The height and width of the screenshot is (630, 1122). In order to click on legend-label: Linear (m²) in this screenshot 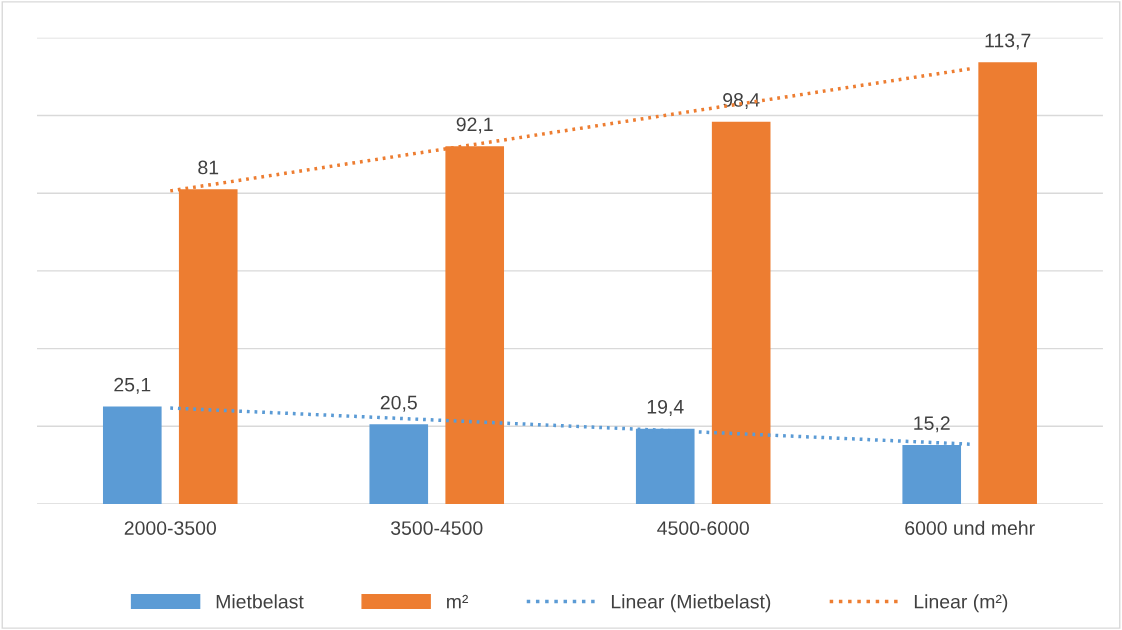, I will do `click(961, 603)`.